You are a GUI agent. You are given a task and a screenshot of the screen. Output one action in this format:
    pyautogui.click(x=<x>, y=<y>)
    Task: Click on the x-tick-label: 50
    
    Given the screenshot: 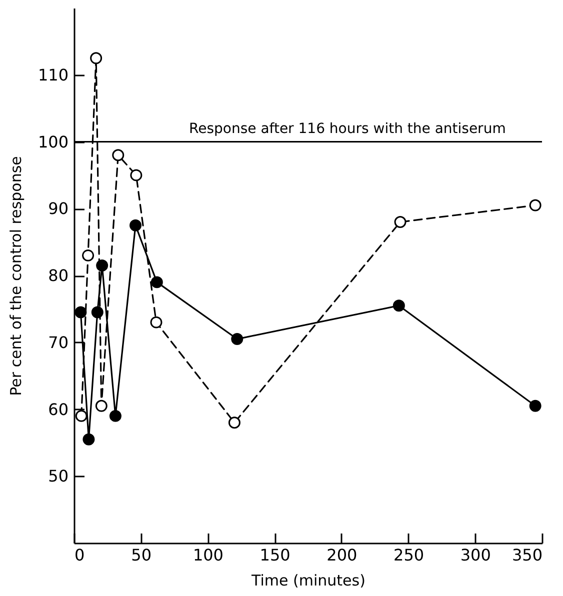 What is the action you would take?
    pyautogui.click(x=141, y=555)
    